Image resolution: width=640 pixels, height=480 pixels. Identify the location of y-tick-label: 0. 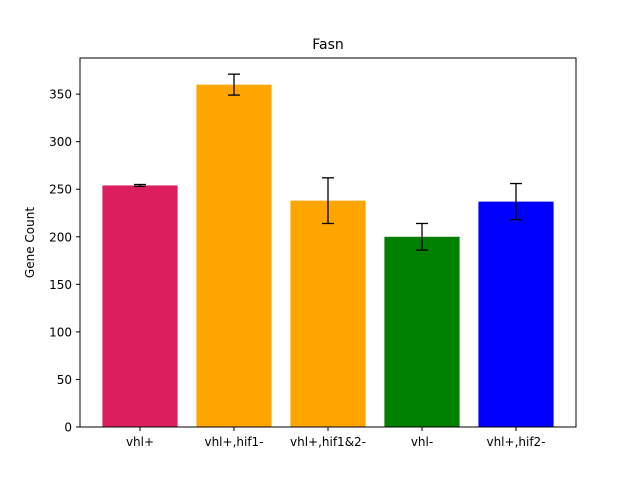
(68, 428).